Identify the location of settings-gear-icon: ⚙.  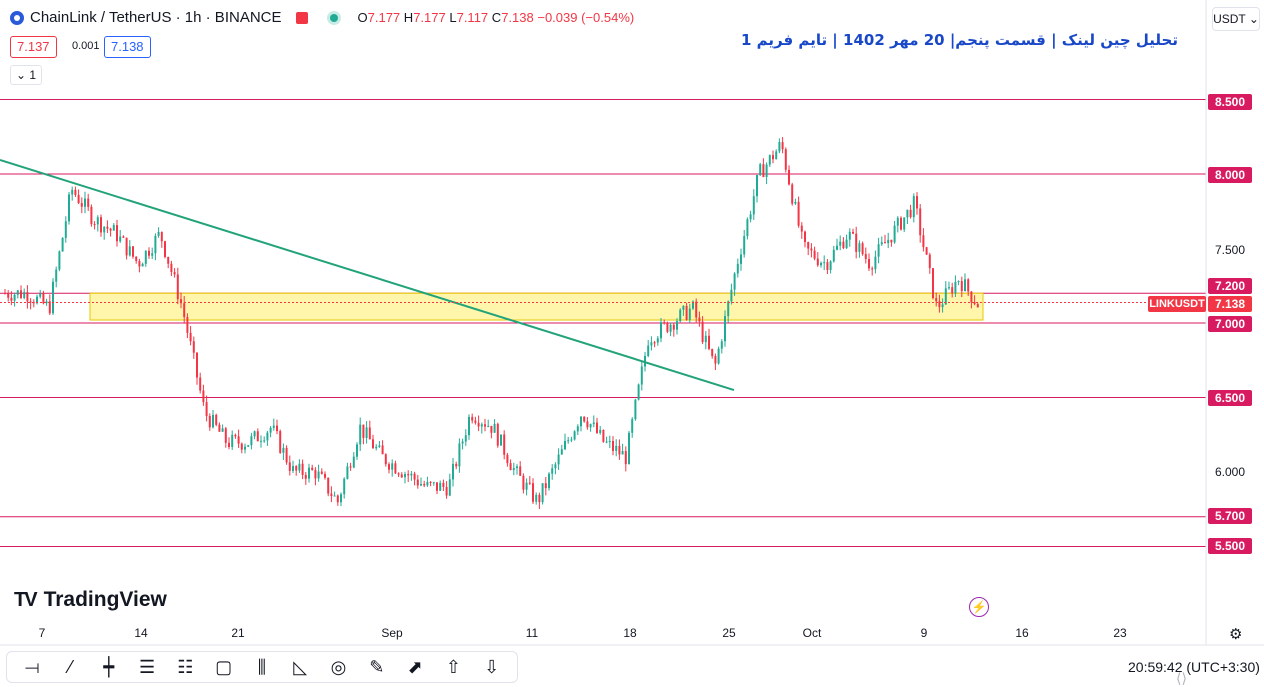
(1236, 634).